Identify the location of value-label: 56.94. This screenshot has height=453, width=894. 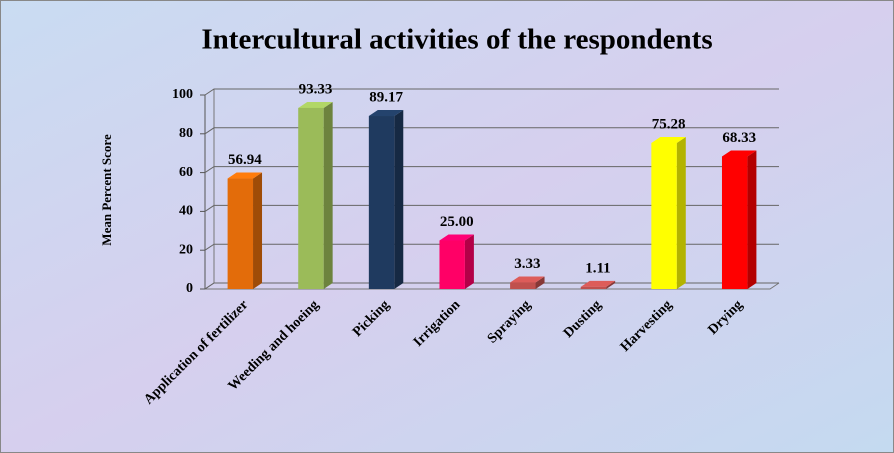
(245, 160).